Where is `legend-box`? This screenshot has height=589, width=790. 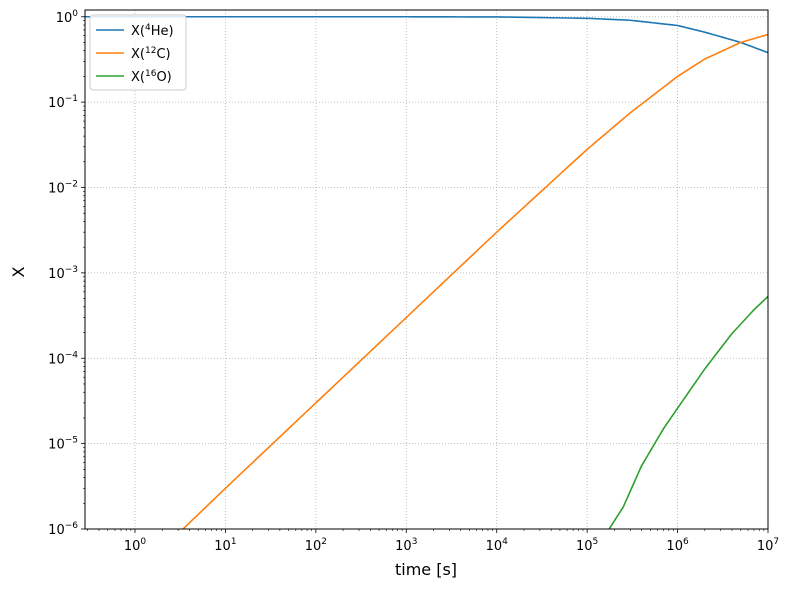
legend-box is located at coordinates (138, 52).